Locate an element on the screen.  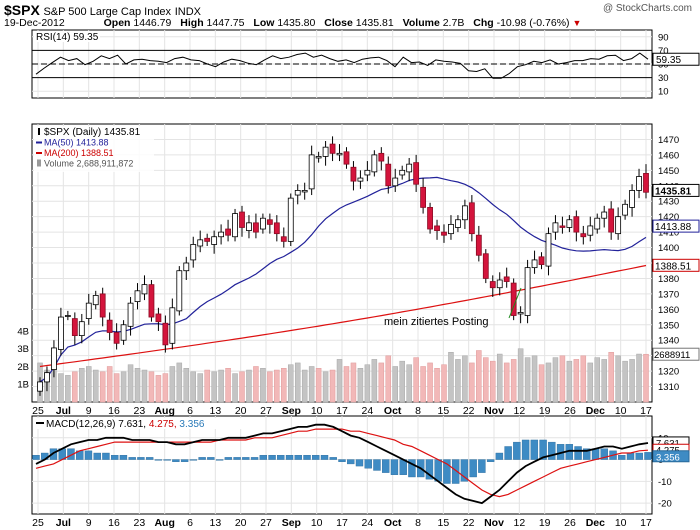
rsi-tick-label: 70 is located at coordinates (663, 51).